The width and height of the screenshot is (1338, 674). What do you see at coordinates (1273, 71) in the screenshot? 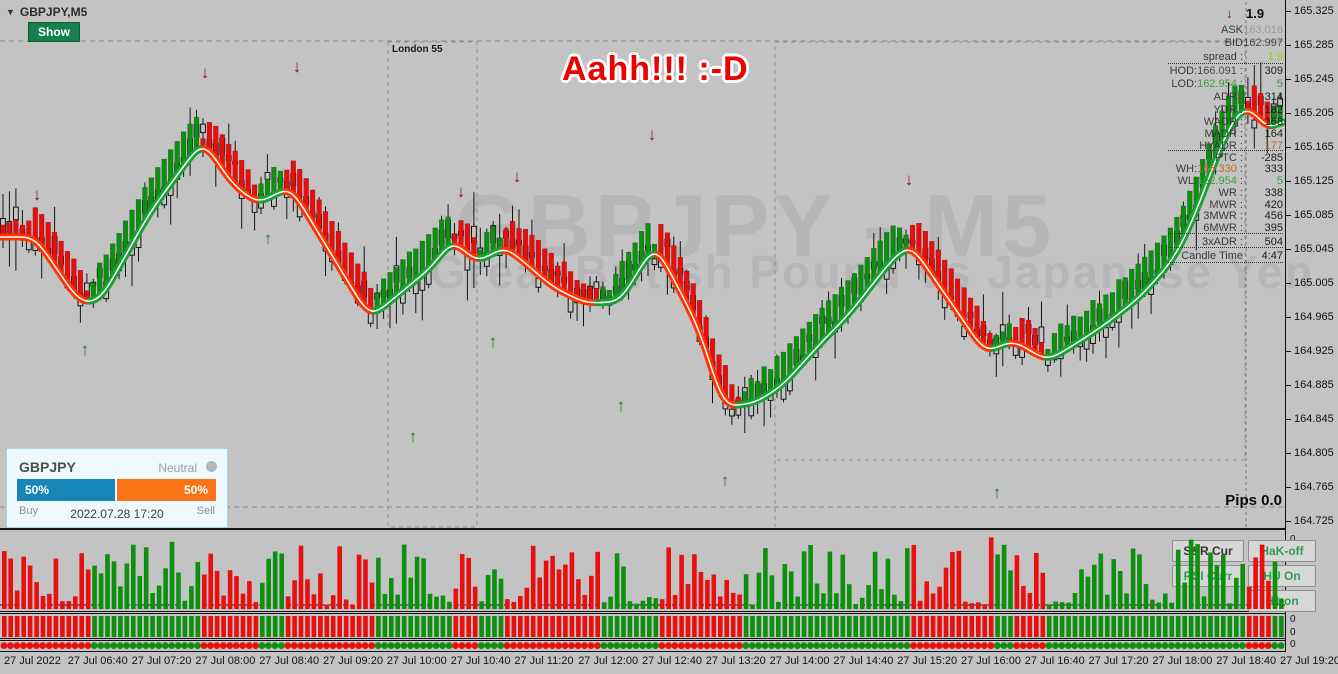
I see `info-panel-row-value: 309` at bounding box center [1273, 71].